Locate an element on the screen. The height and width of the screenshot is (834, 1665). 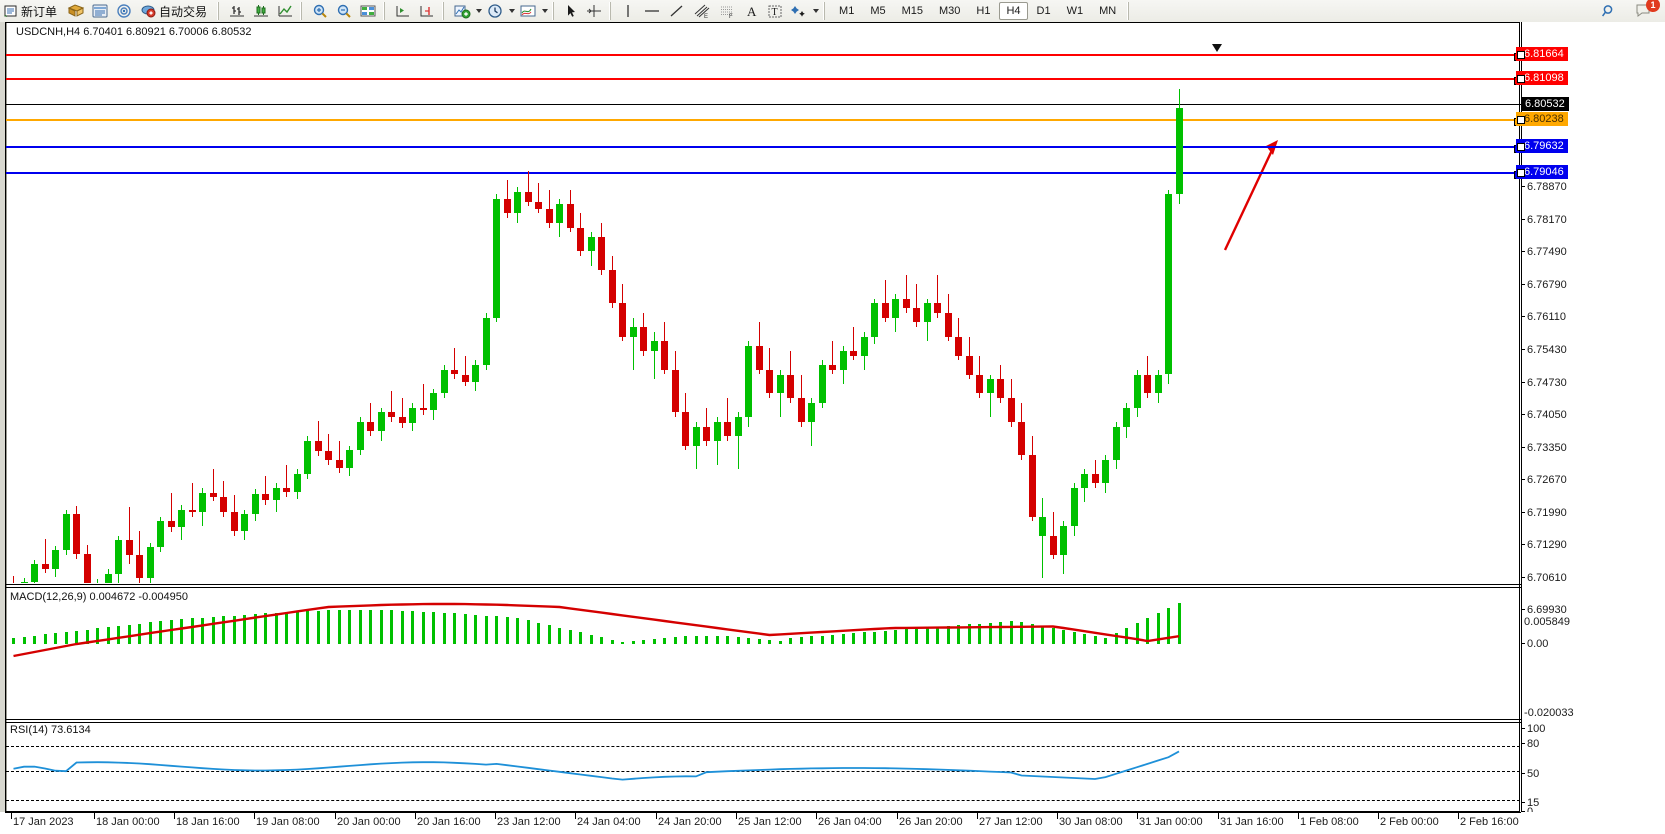
objects-dropdown-caret is located at coordinates (815, 11).